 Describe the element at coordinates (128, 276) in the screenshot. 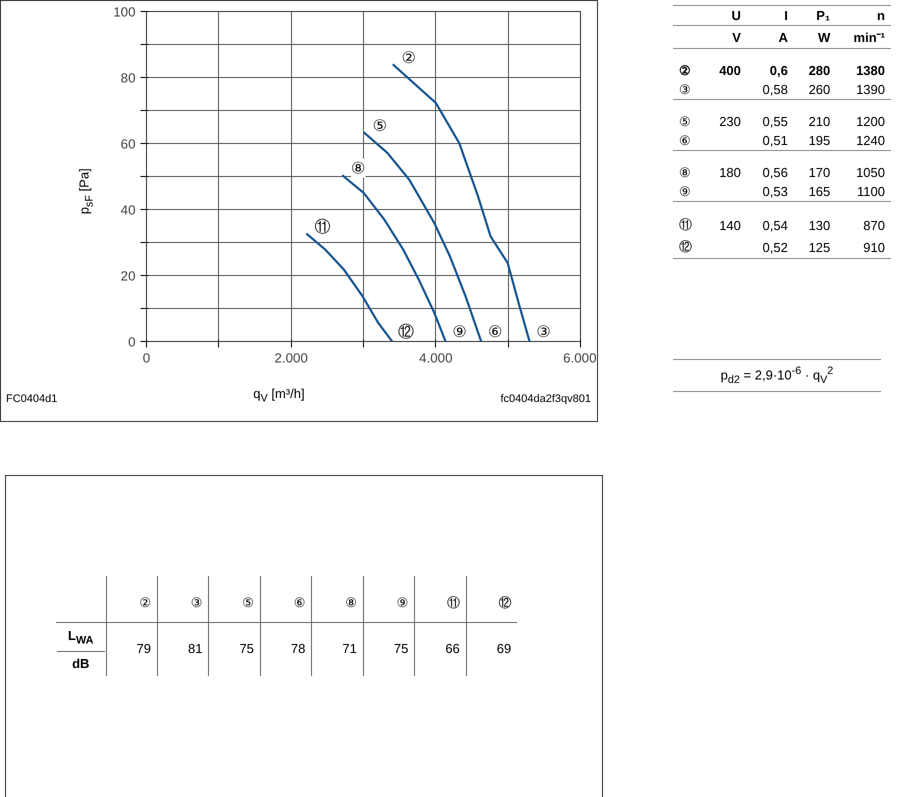

I see `y-tick-label: 20` at that location.